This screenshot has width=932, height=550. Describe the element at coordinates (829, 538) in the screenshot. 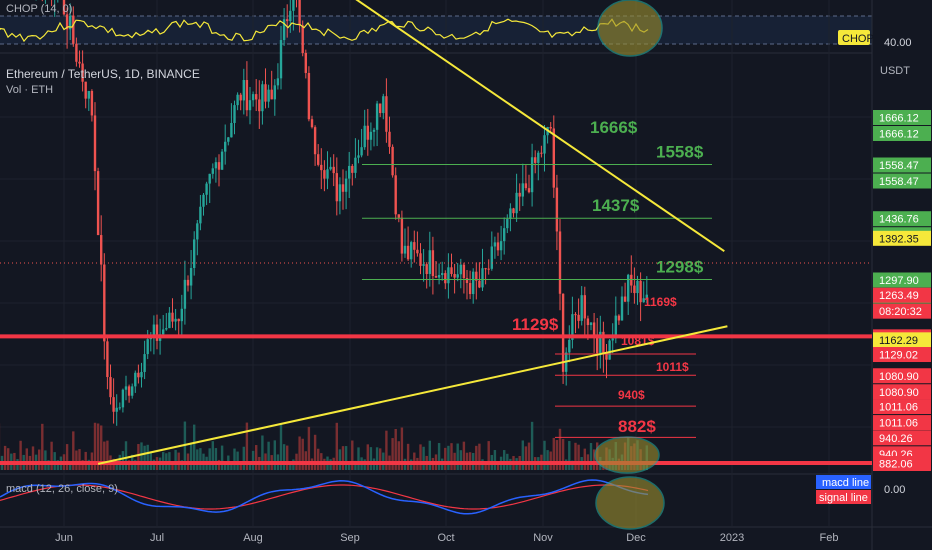

I see `x-tick-label: Feb` at that location.